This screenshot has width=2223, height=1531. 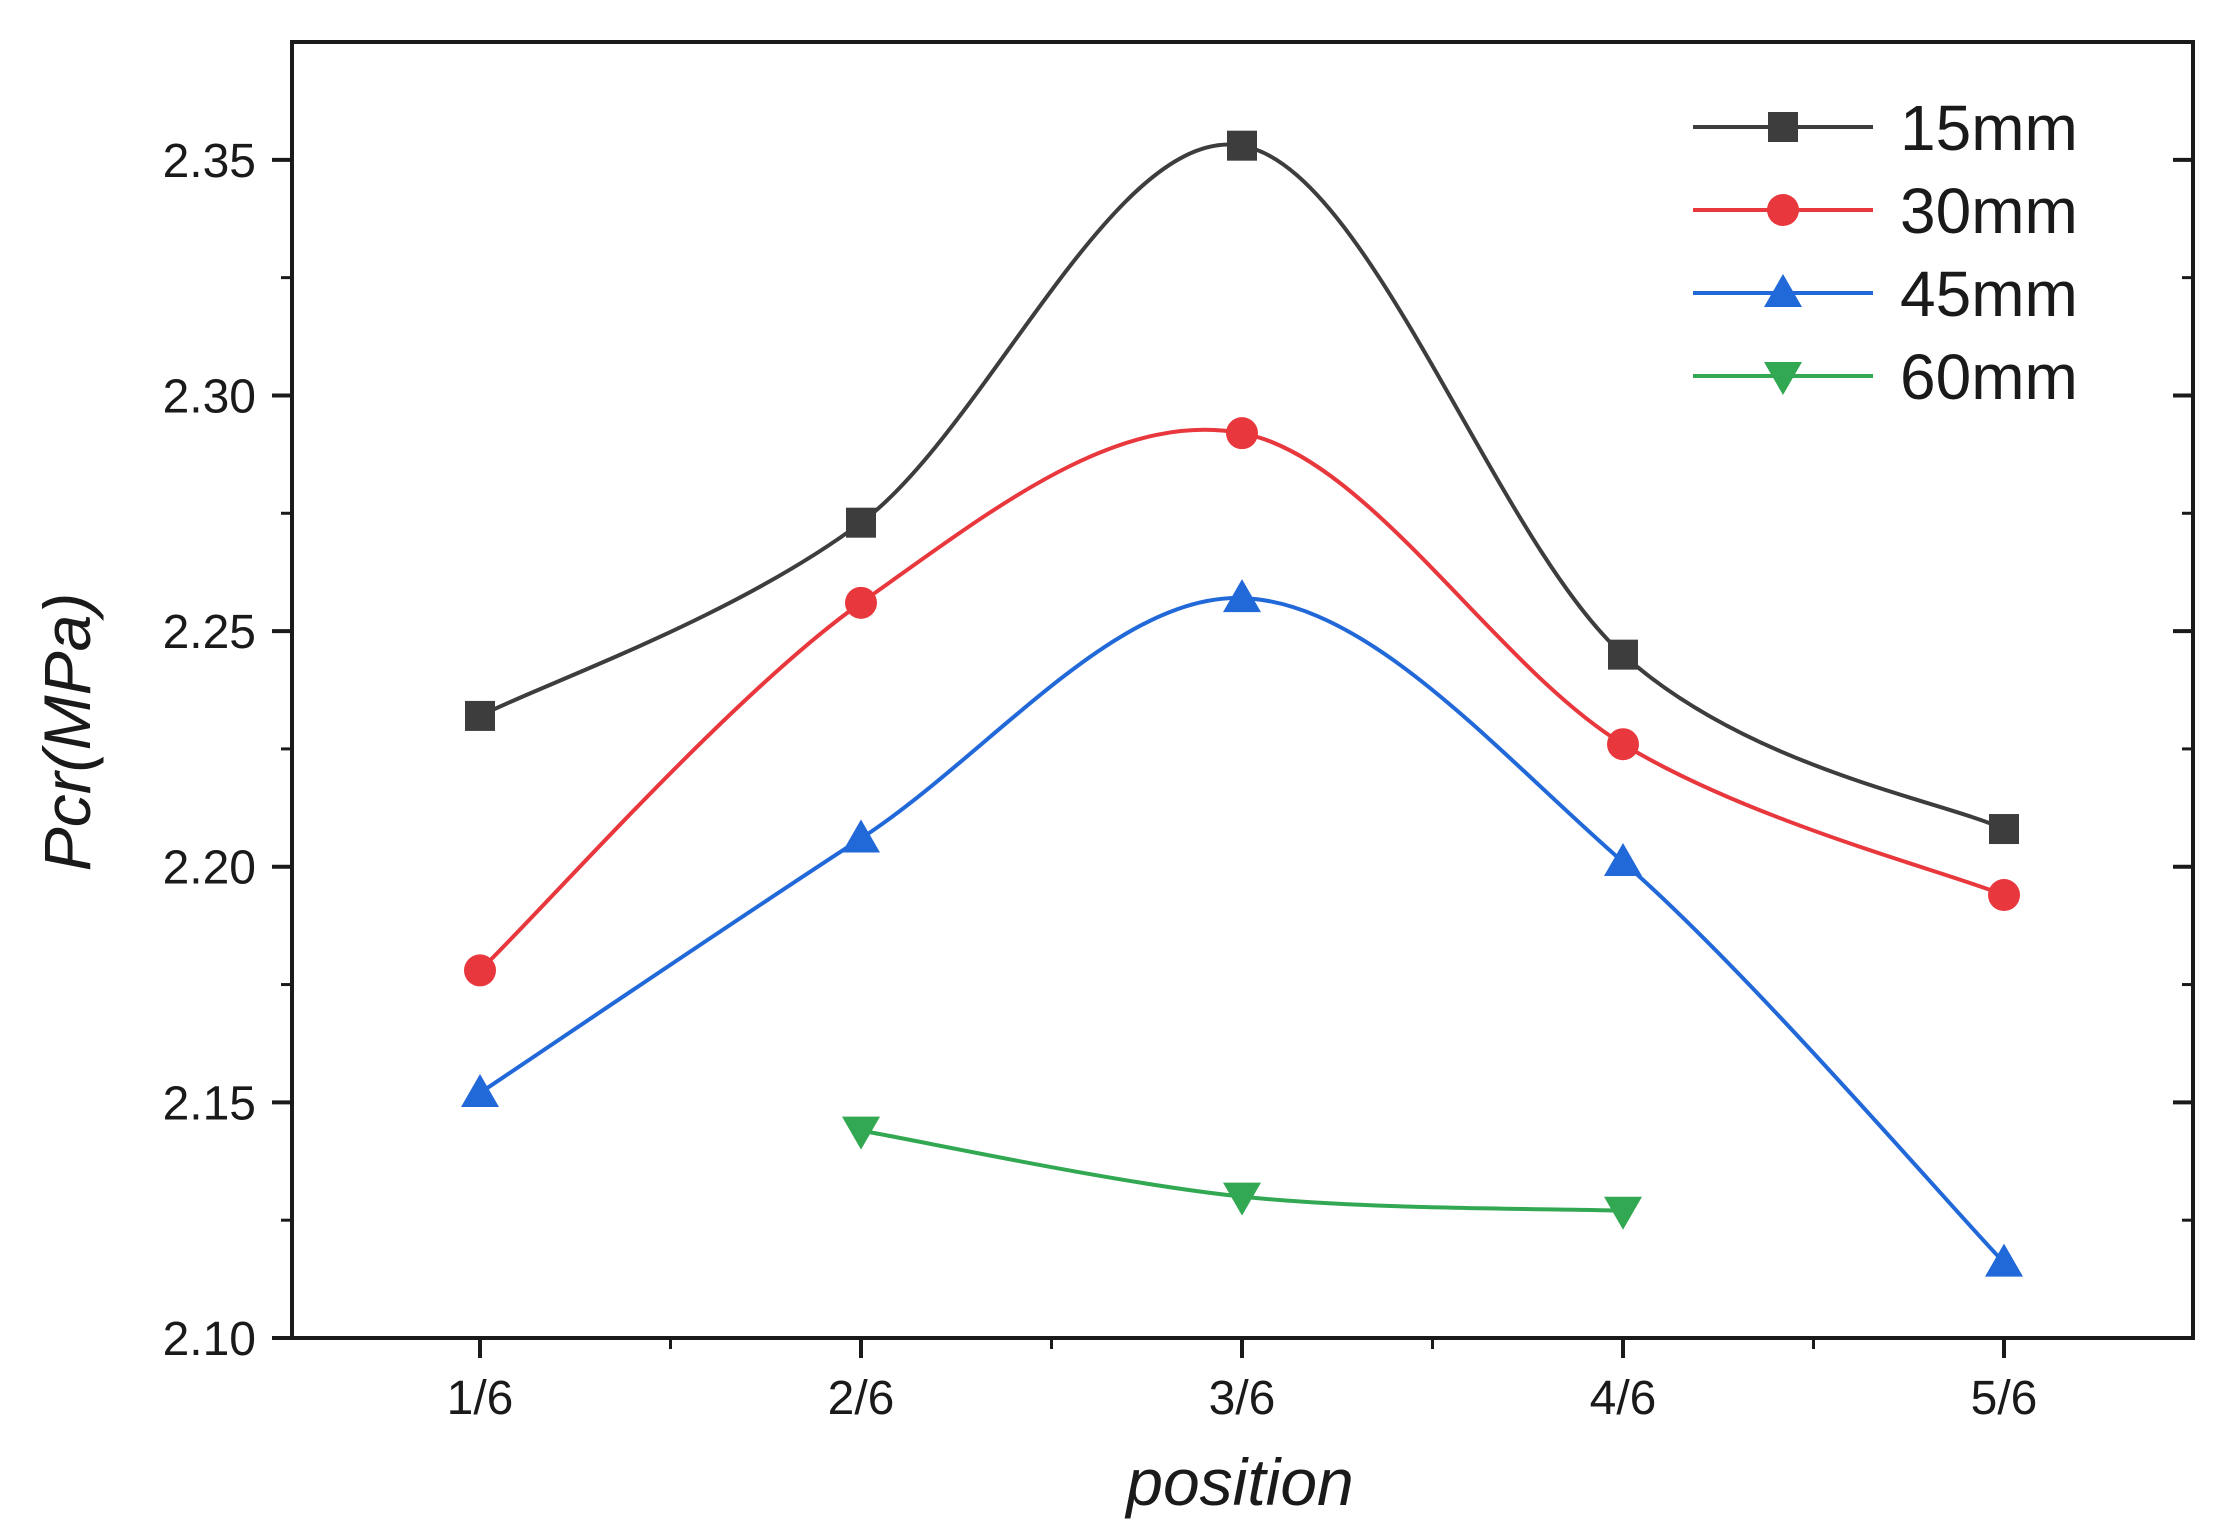 I want to click on series-60mm, so click(x=1242, y=1173).